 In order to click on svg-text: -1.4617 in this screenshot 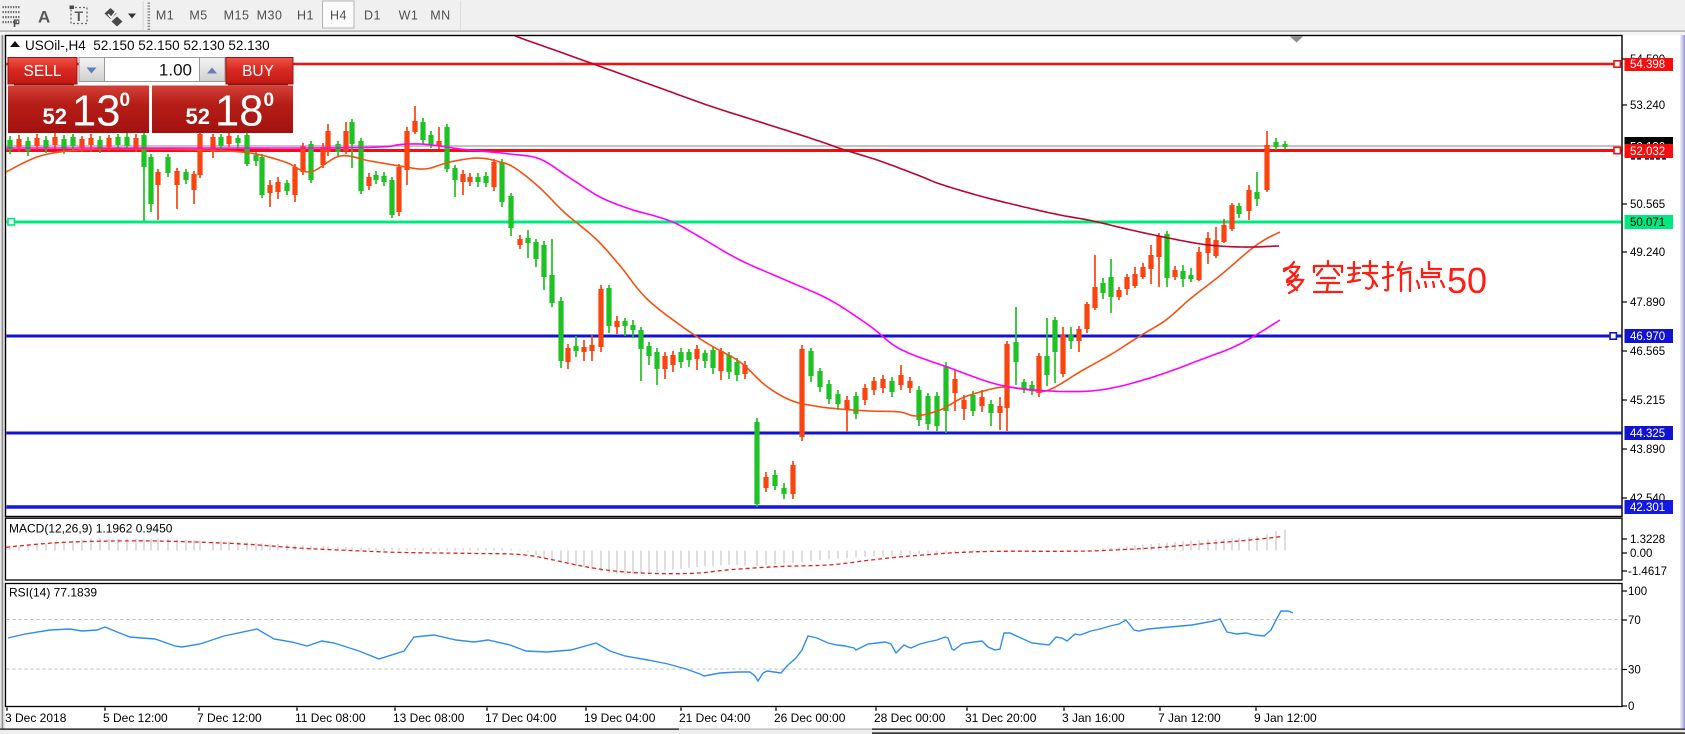, I will do `click(1647, 572)`.